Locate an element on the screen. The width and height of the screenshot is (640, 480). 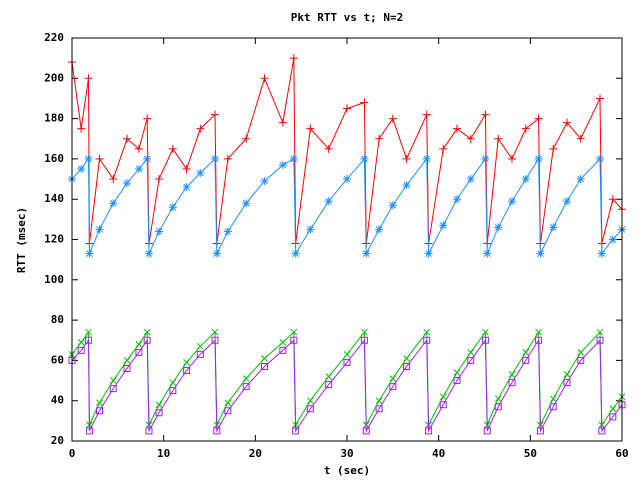
x-axis-label: t (sec) is located at coordinates (347, 470).